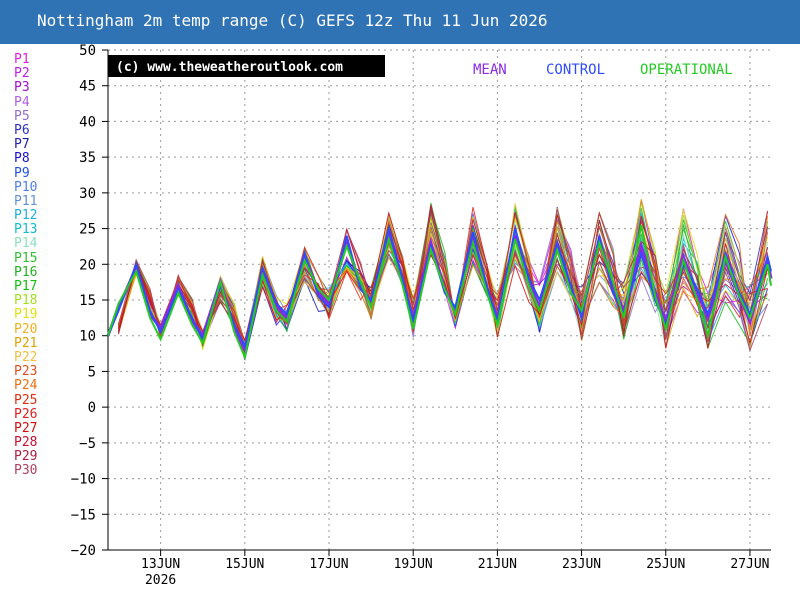  Describe the element at coordinates (22, 88) in the screenshot. I see `legend-item-p3: P3` at that location.